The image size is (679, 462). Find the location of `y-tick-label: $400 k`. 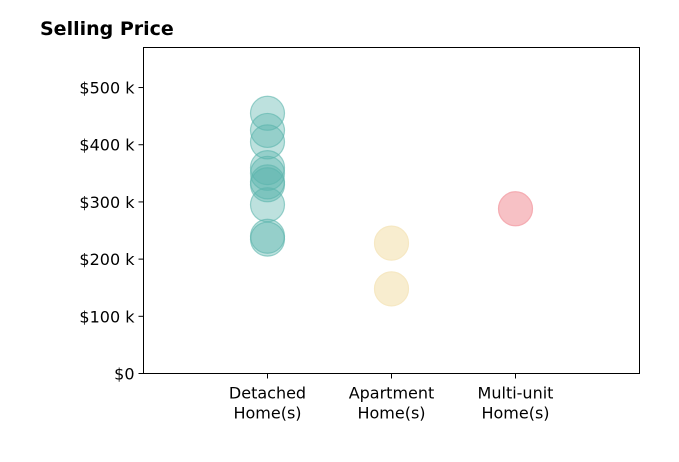

y-tick-label: $400 k is located at coordinates (107, 145).